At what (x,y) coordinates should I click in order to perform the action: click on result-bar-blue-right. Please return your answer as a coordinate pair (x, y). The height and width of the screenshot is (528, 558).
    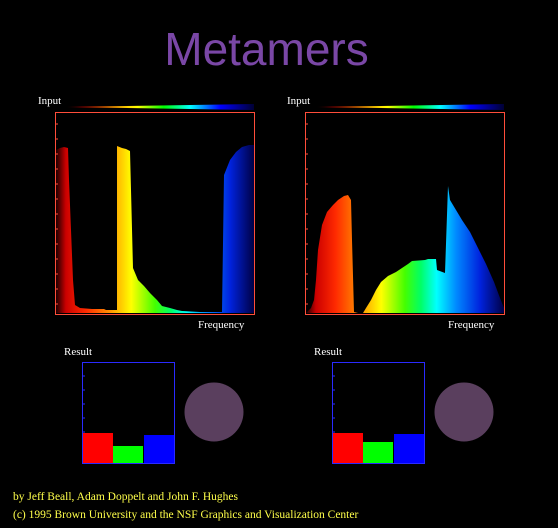
    Looking at the image, I should click on (409, 448).